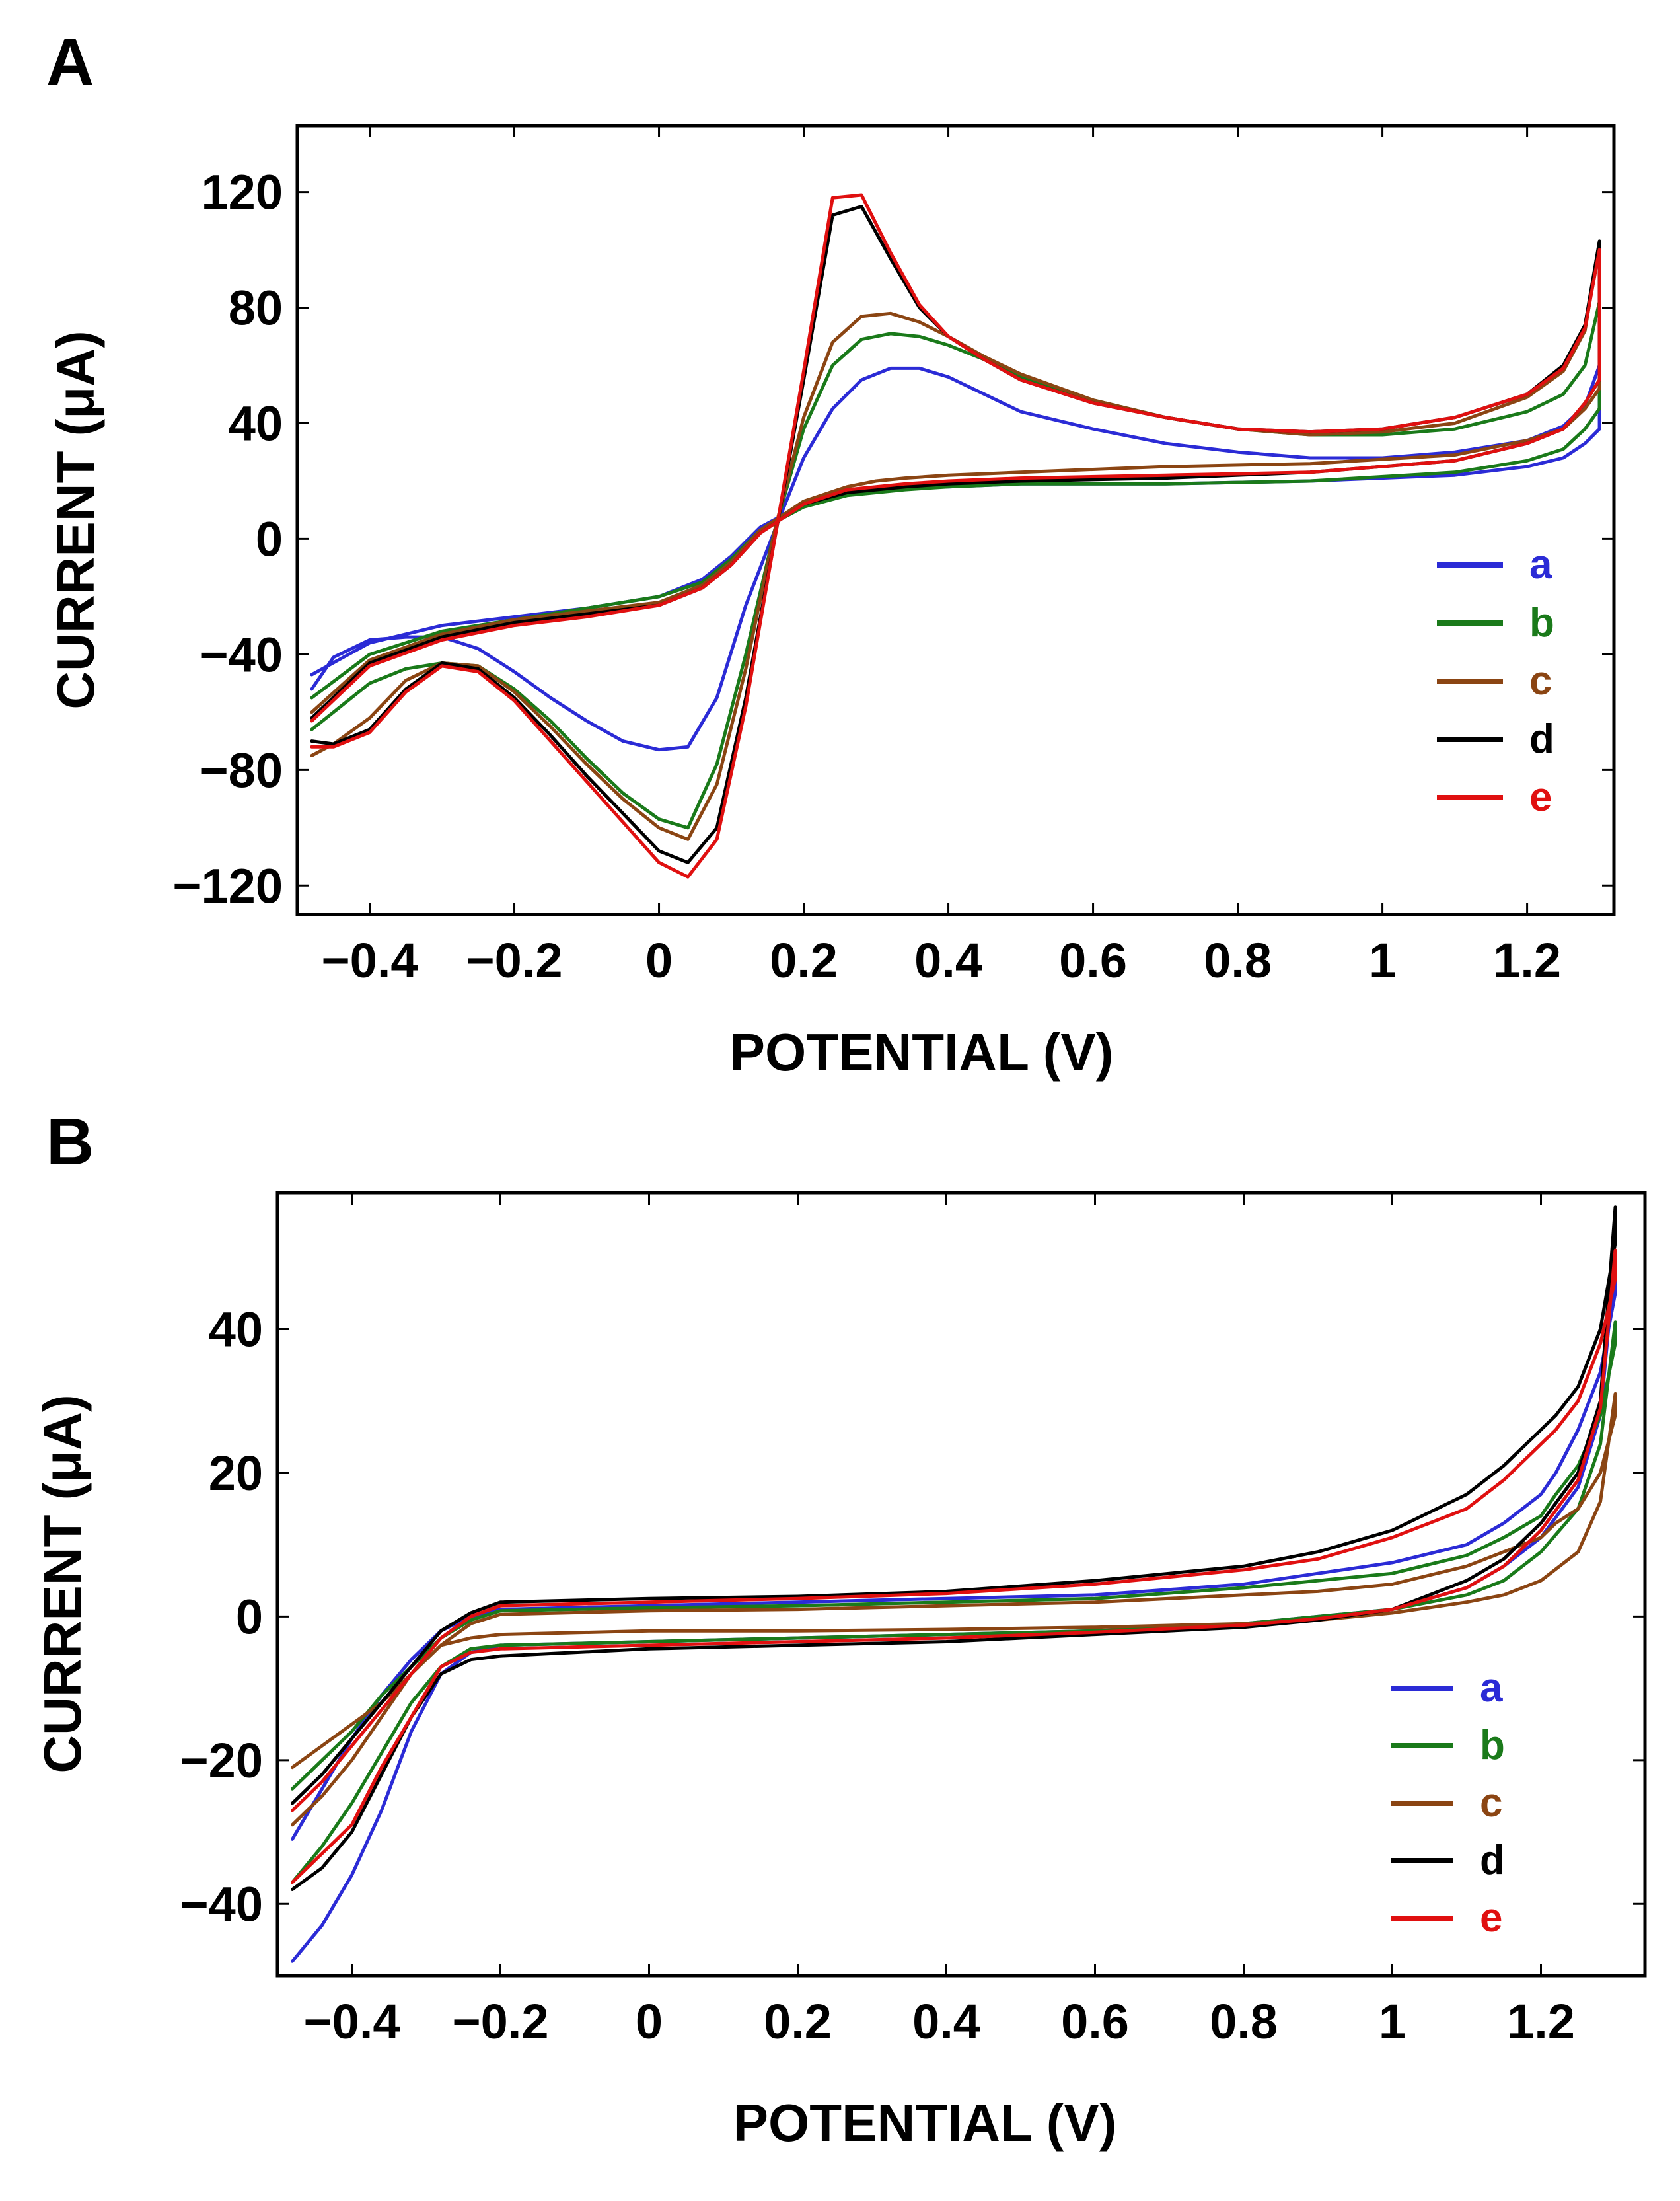 The image size is (1680, 2201). What do you see at coordinates (221, 1904) in the screenshot?
I see `panel-b-y-tick-label: −40` at bounding box center [221, 1904].